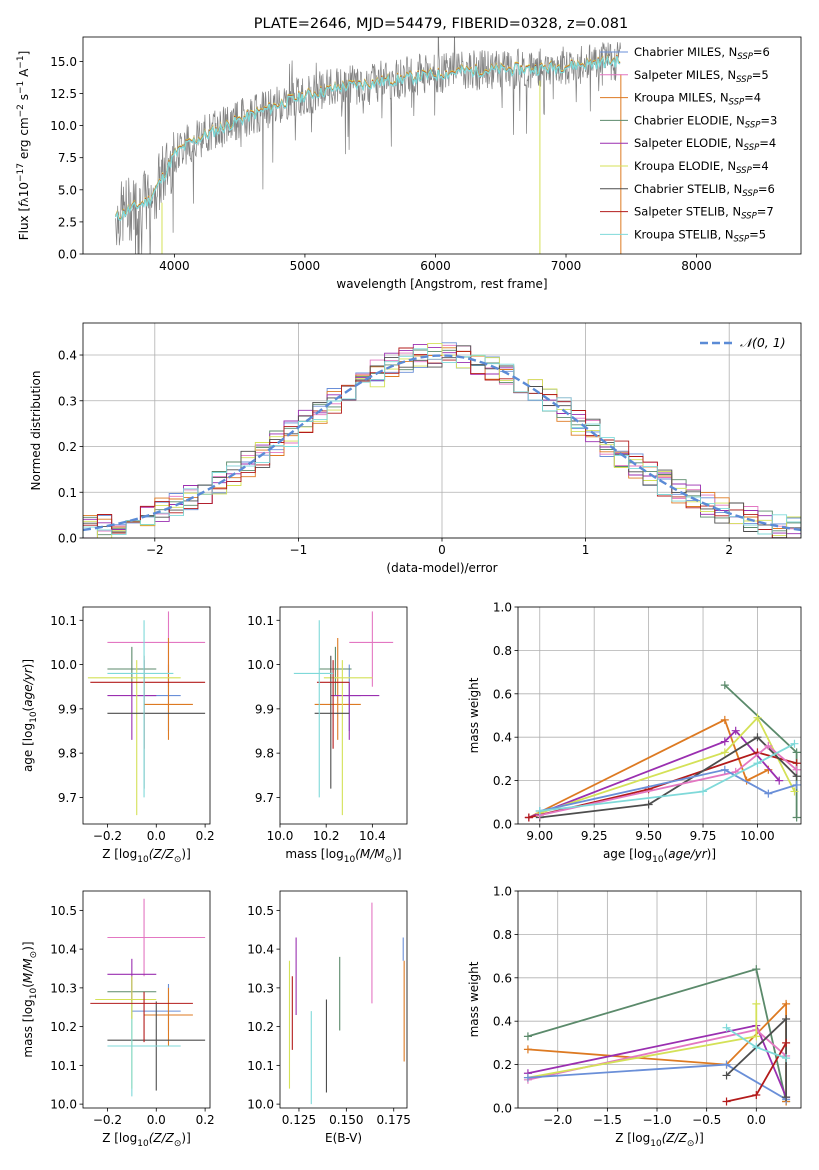 The height and width of the screenshot is (1170, 819). I want to click on y-axis-label: mass [log10(M/M⊙)], so click(30, 999).